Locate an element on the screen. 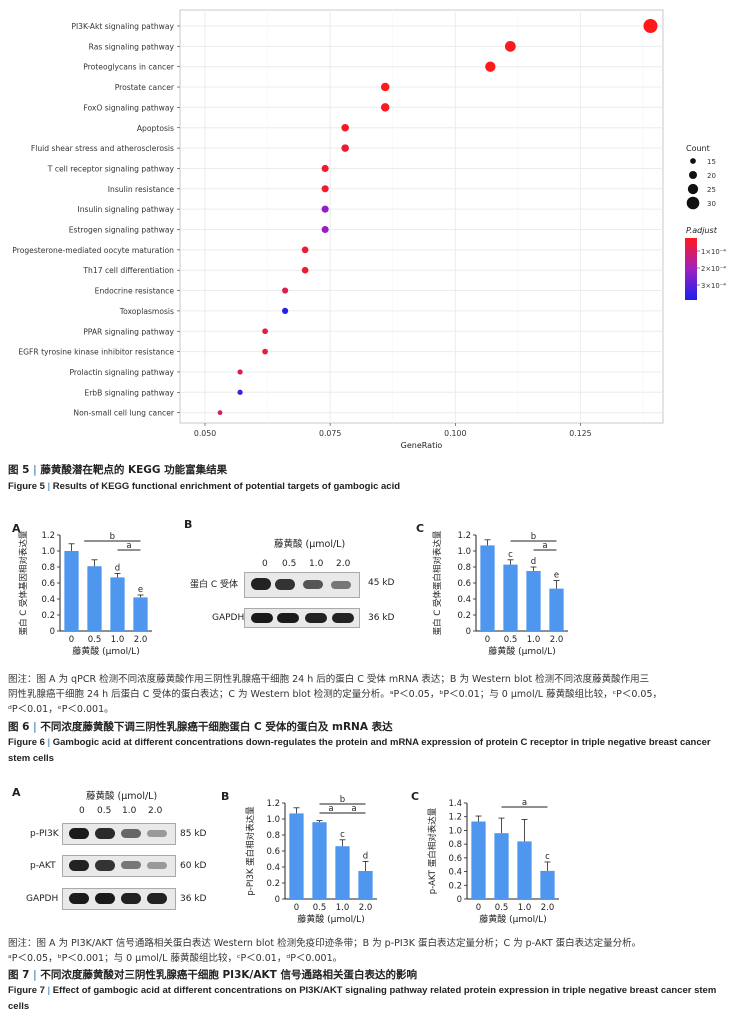 This screenshot has height=1019, width=746. pathway-label: Apoptosis is located at coordinates (155, 128).